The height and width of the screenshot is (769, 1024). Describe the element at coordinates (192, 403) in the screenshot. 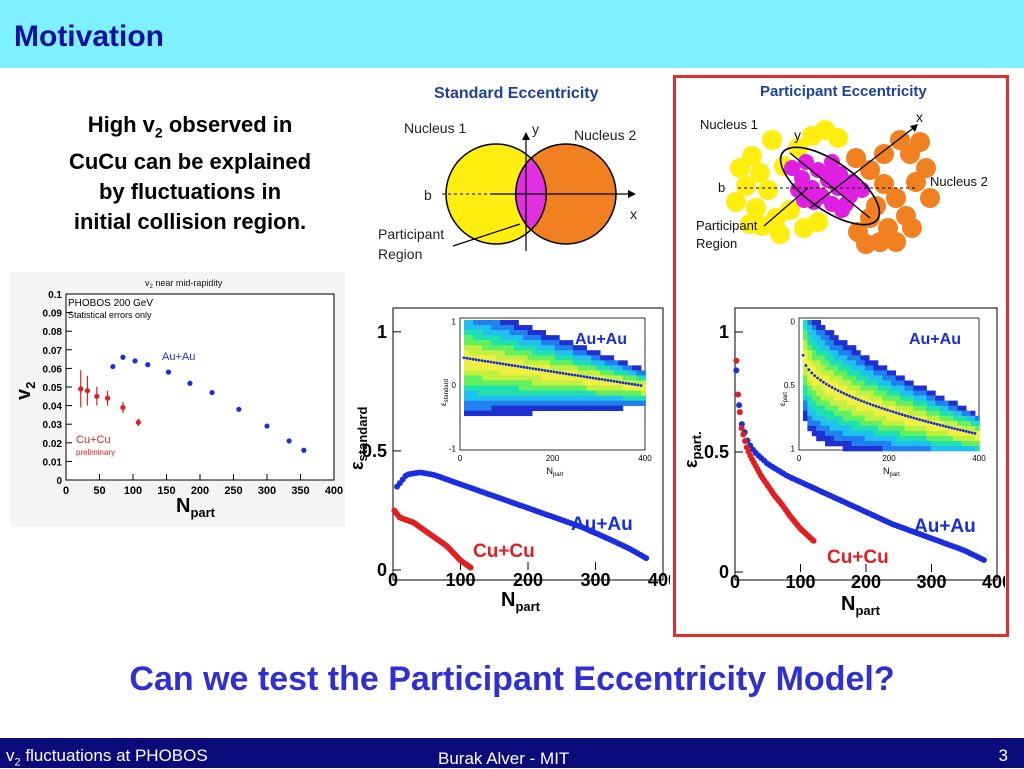

I see `v2-data-points` at that location.